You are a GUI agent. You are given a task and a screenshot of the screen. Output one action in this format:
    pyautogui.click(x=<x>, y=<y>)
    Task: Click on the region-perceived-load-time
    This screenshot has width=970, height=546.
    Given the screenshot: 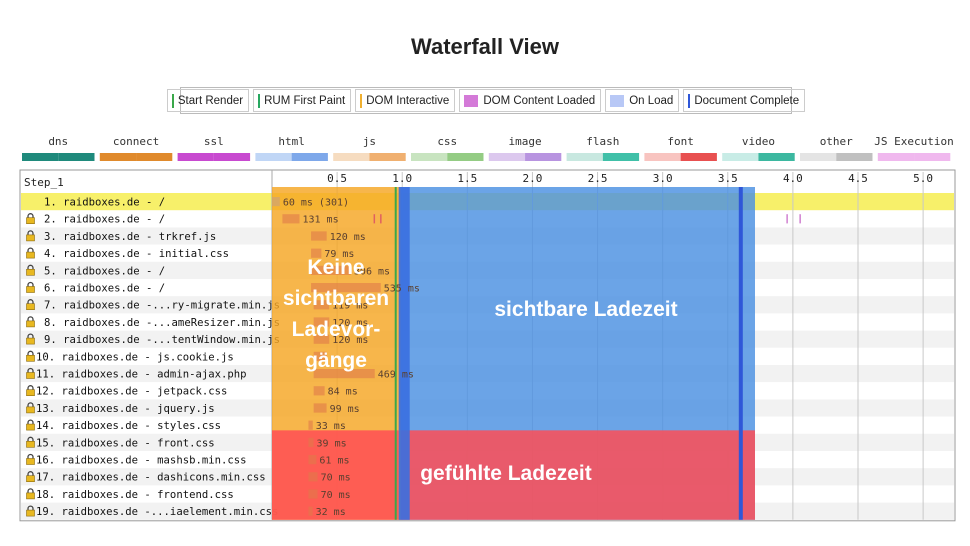 What is the action you would take?
    pyautogui.click(x=513, y=475)
    